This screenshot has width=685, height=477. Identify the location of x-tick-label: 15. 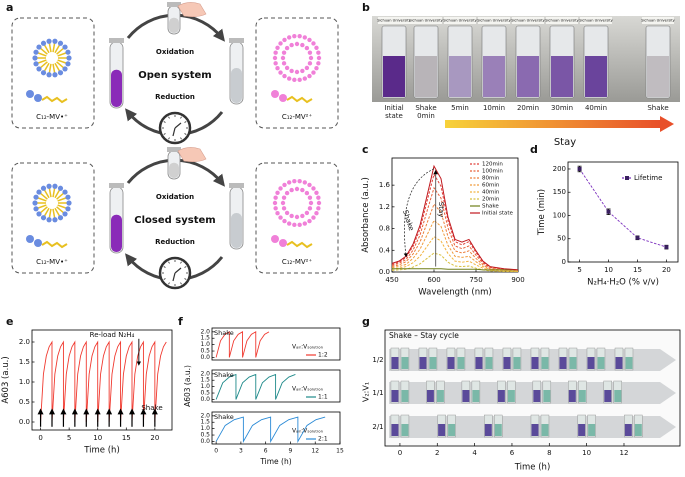
(340, 451).